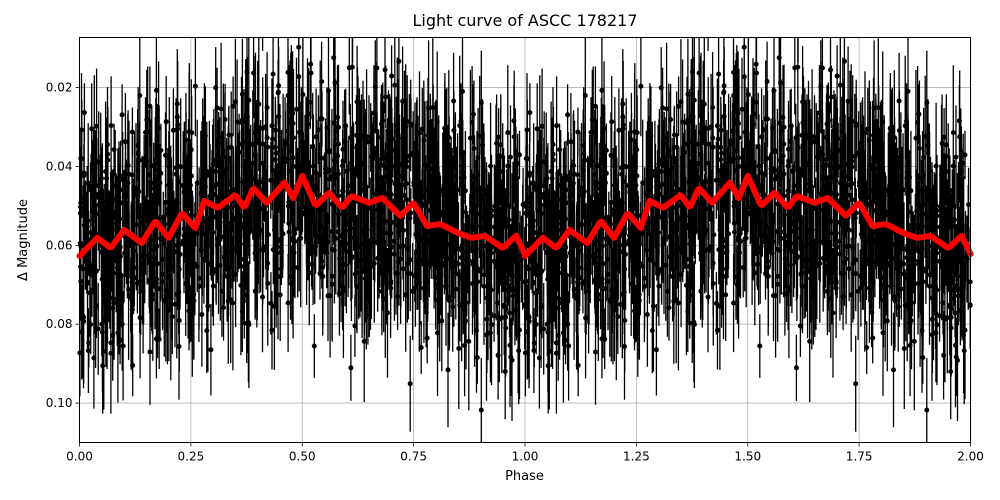 Image resolution: width=1000 pixels, height=500 pixels. What do you see at coordinates (59, 324) in the screenshot?
I see `svg-text: 0.08` at bounding box center [59, 324].